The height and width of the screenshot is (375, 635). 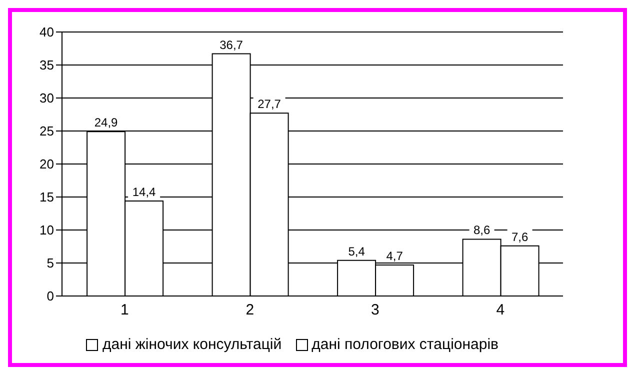 I want to click on y-tick-label: 25, so click(x=47, y=131).